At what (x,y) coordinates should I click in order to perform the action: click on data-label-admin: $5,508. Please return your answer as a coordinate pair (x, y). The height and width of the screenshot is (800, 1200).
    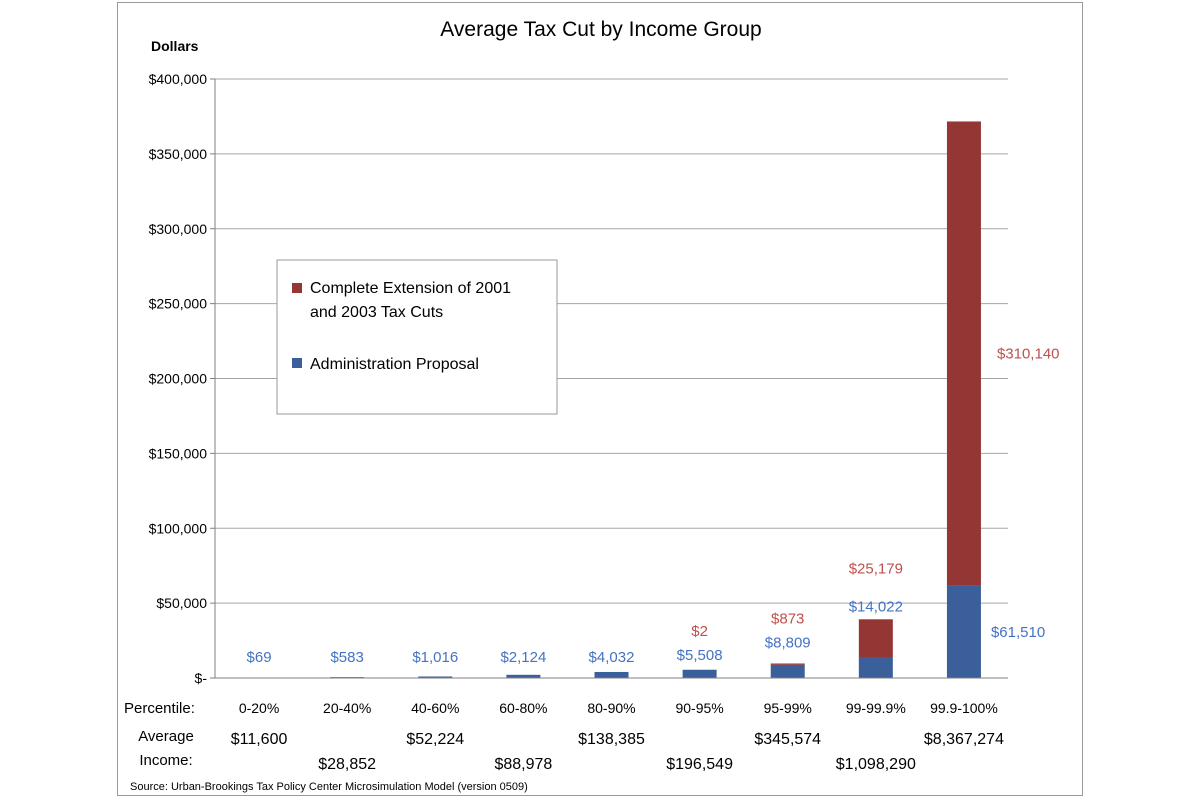
    Looking at the image, I should click on (700, 655).